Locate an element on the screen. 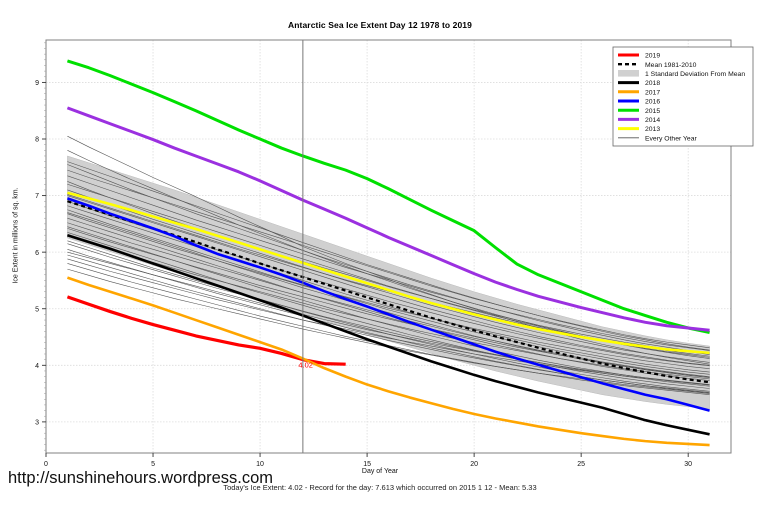  y-tick-label: 8 is located at coordinates (37, 140).